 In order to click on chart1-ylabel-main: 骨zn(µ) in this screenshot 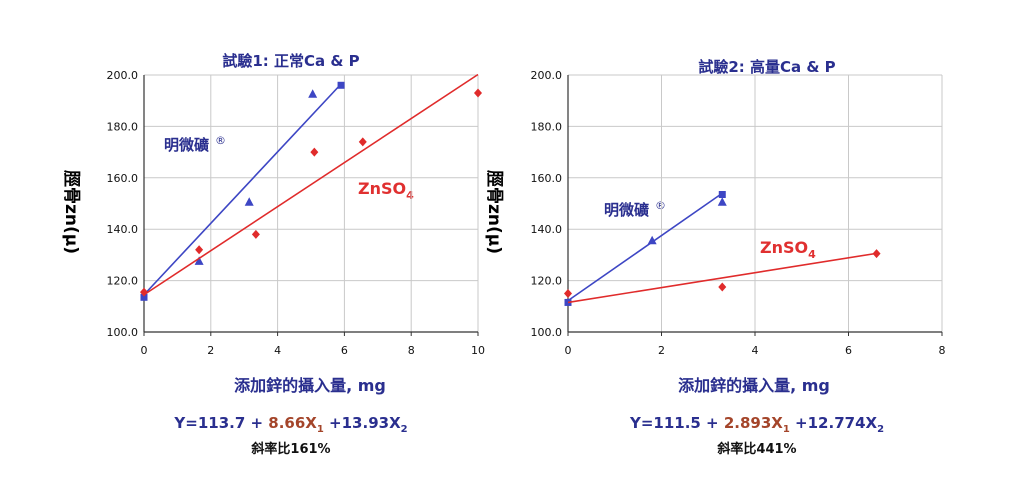, I will do `click(71, 220)`.